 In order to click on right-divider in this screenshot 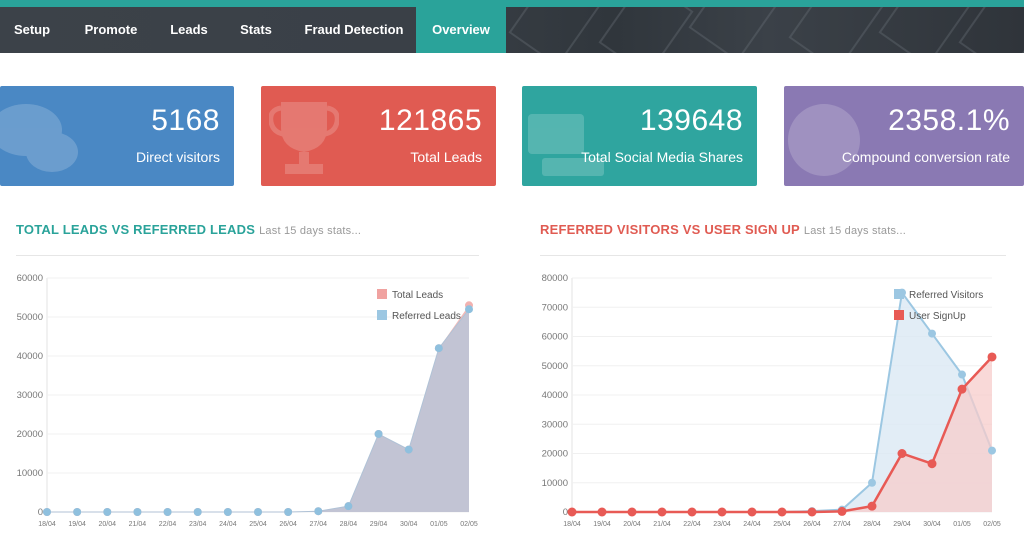, I will do `click(773, 255)`.